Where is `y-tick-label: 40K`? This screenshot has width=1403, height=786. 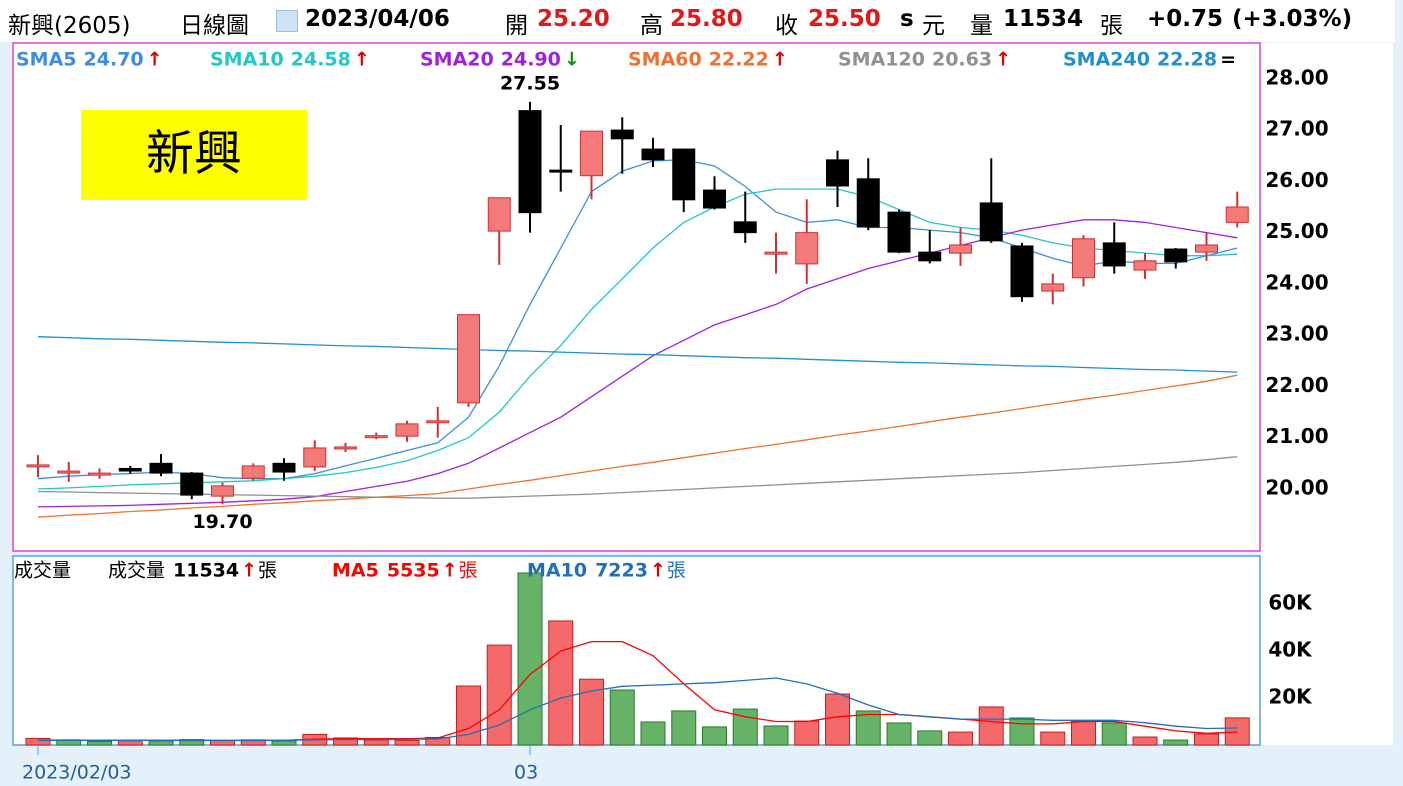 y-tick-label: 40K is located at coordinates (1290, 650).